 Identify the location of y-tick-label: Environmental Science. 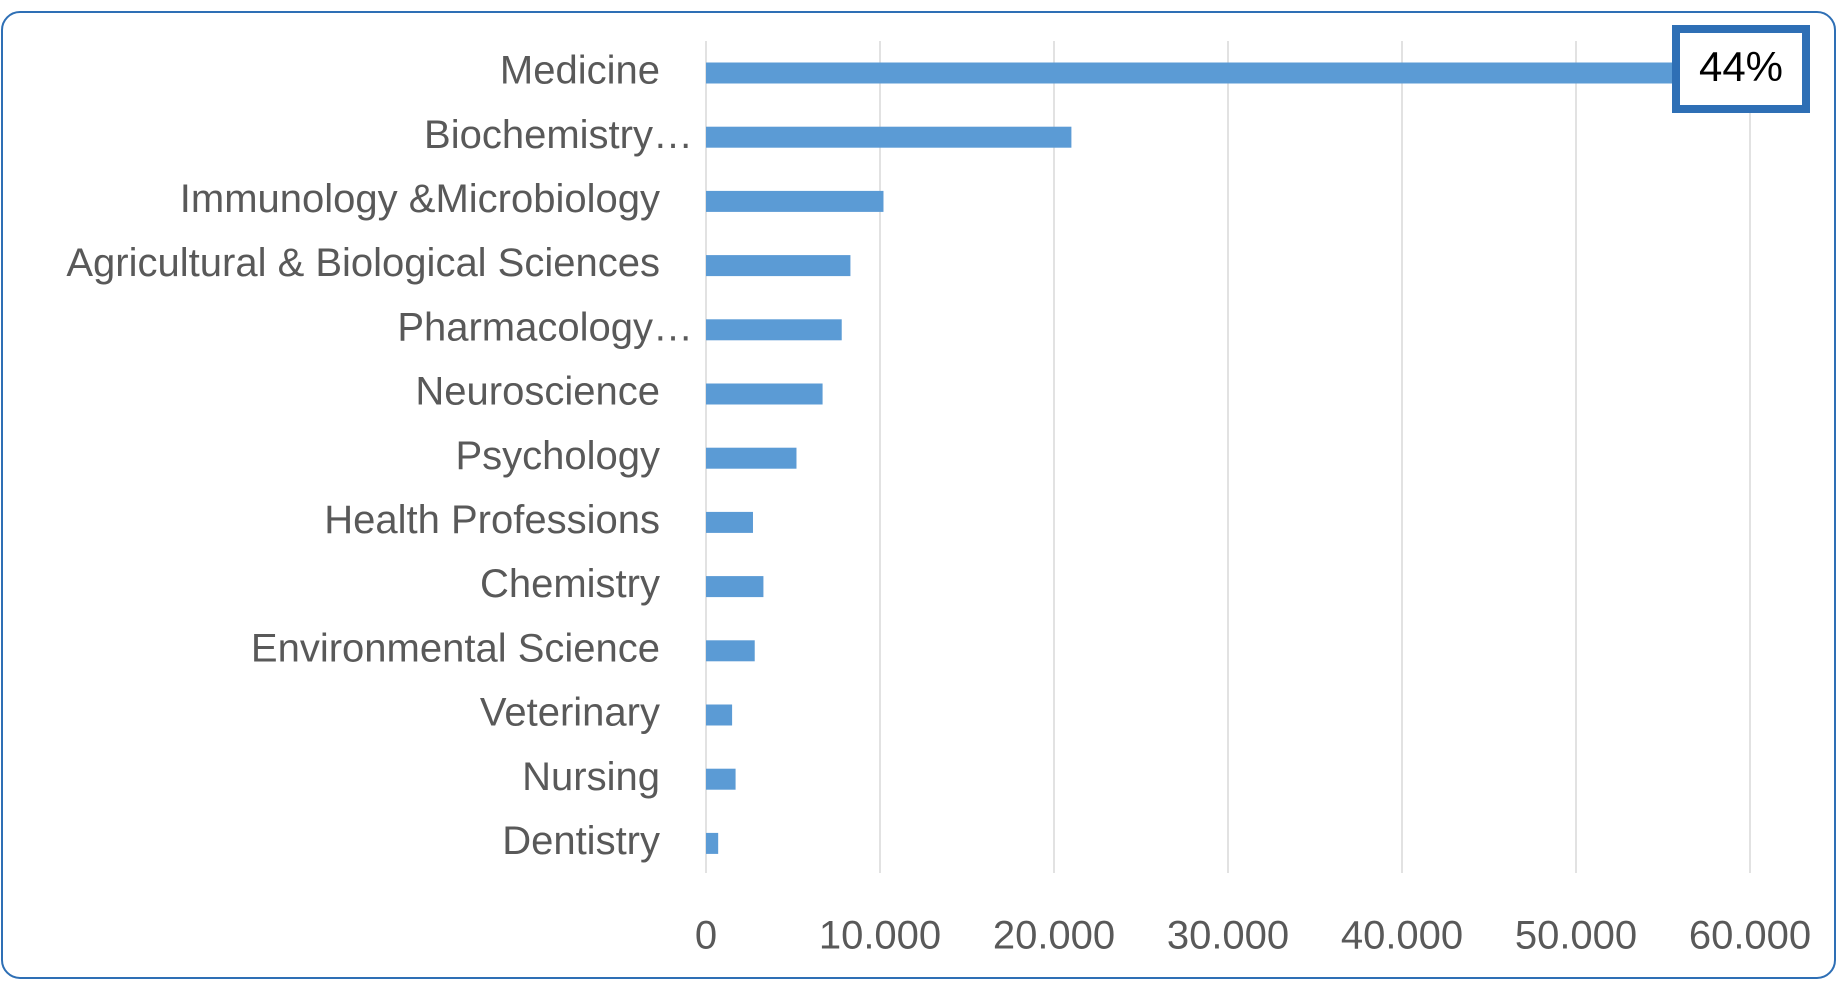
(455, 648).